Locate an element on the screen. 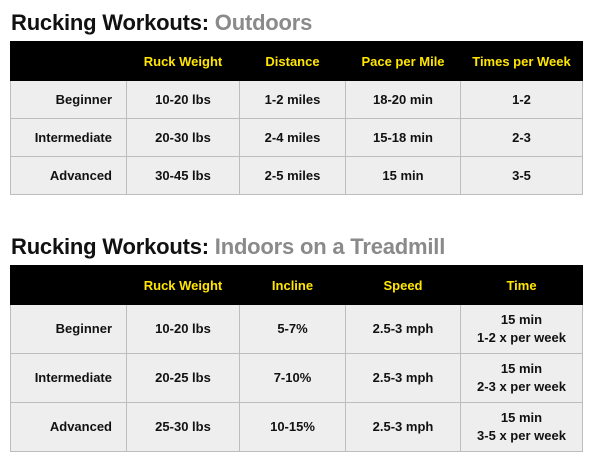  incline-cell: 5-7% is located at coordinates (292, 329).